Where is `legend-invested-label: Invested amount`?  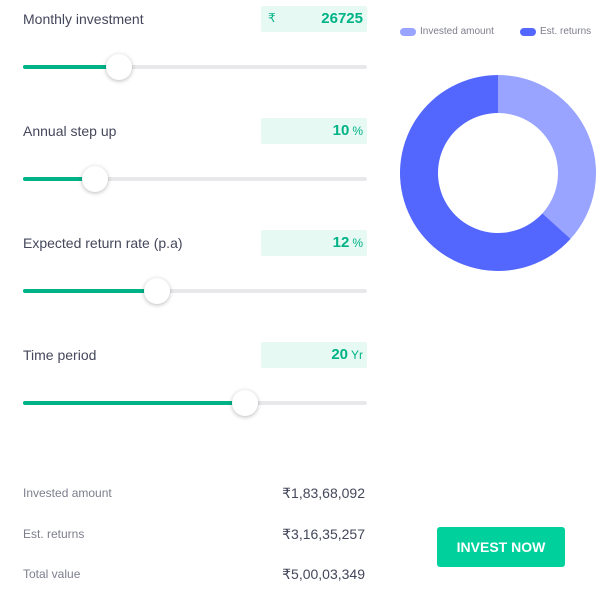 legend-invested-label: Invested amount is located at coordinates (457, 31).